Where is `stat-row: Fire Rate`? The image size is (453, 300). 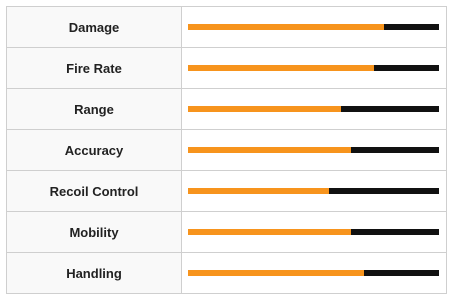
stat-row: Fire Rate is located at coordinates (226, 68).